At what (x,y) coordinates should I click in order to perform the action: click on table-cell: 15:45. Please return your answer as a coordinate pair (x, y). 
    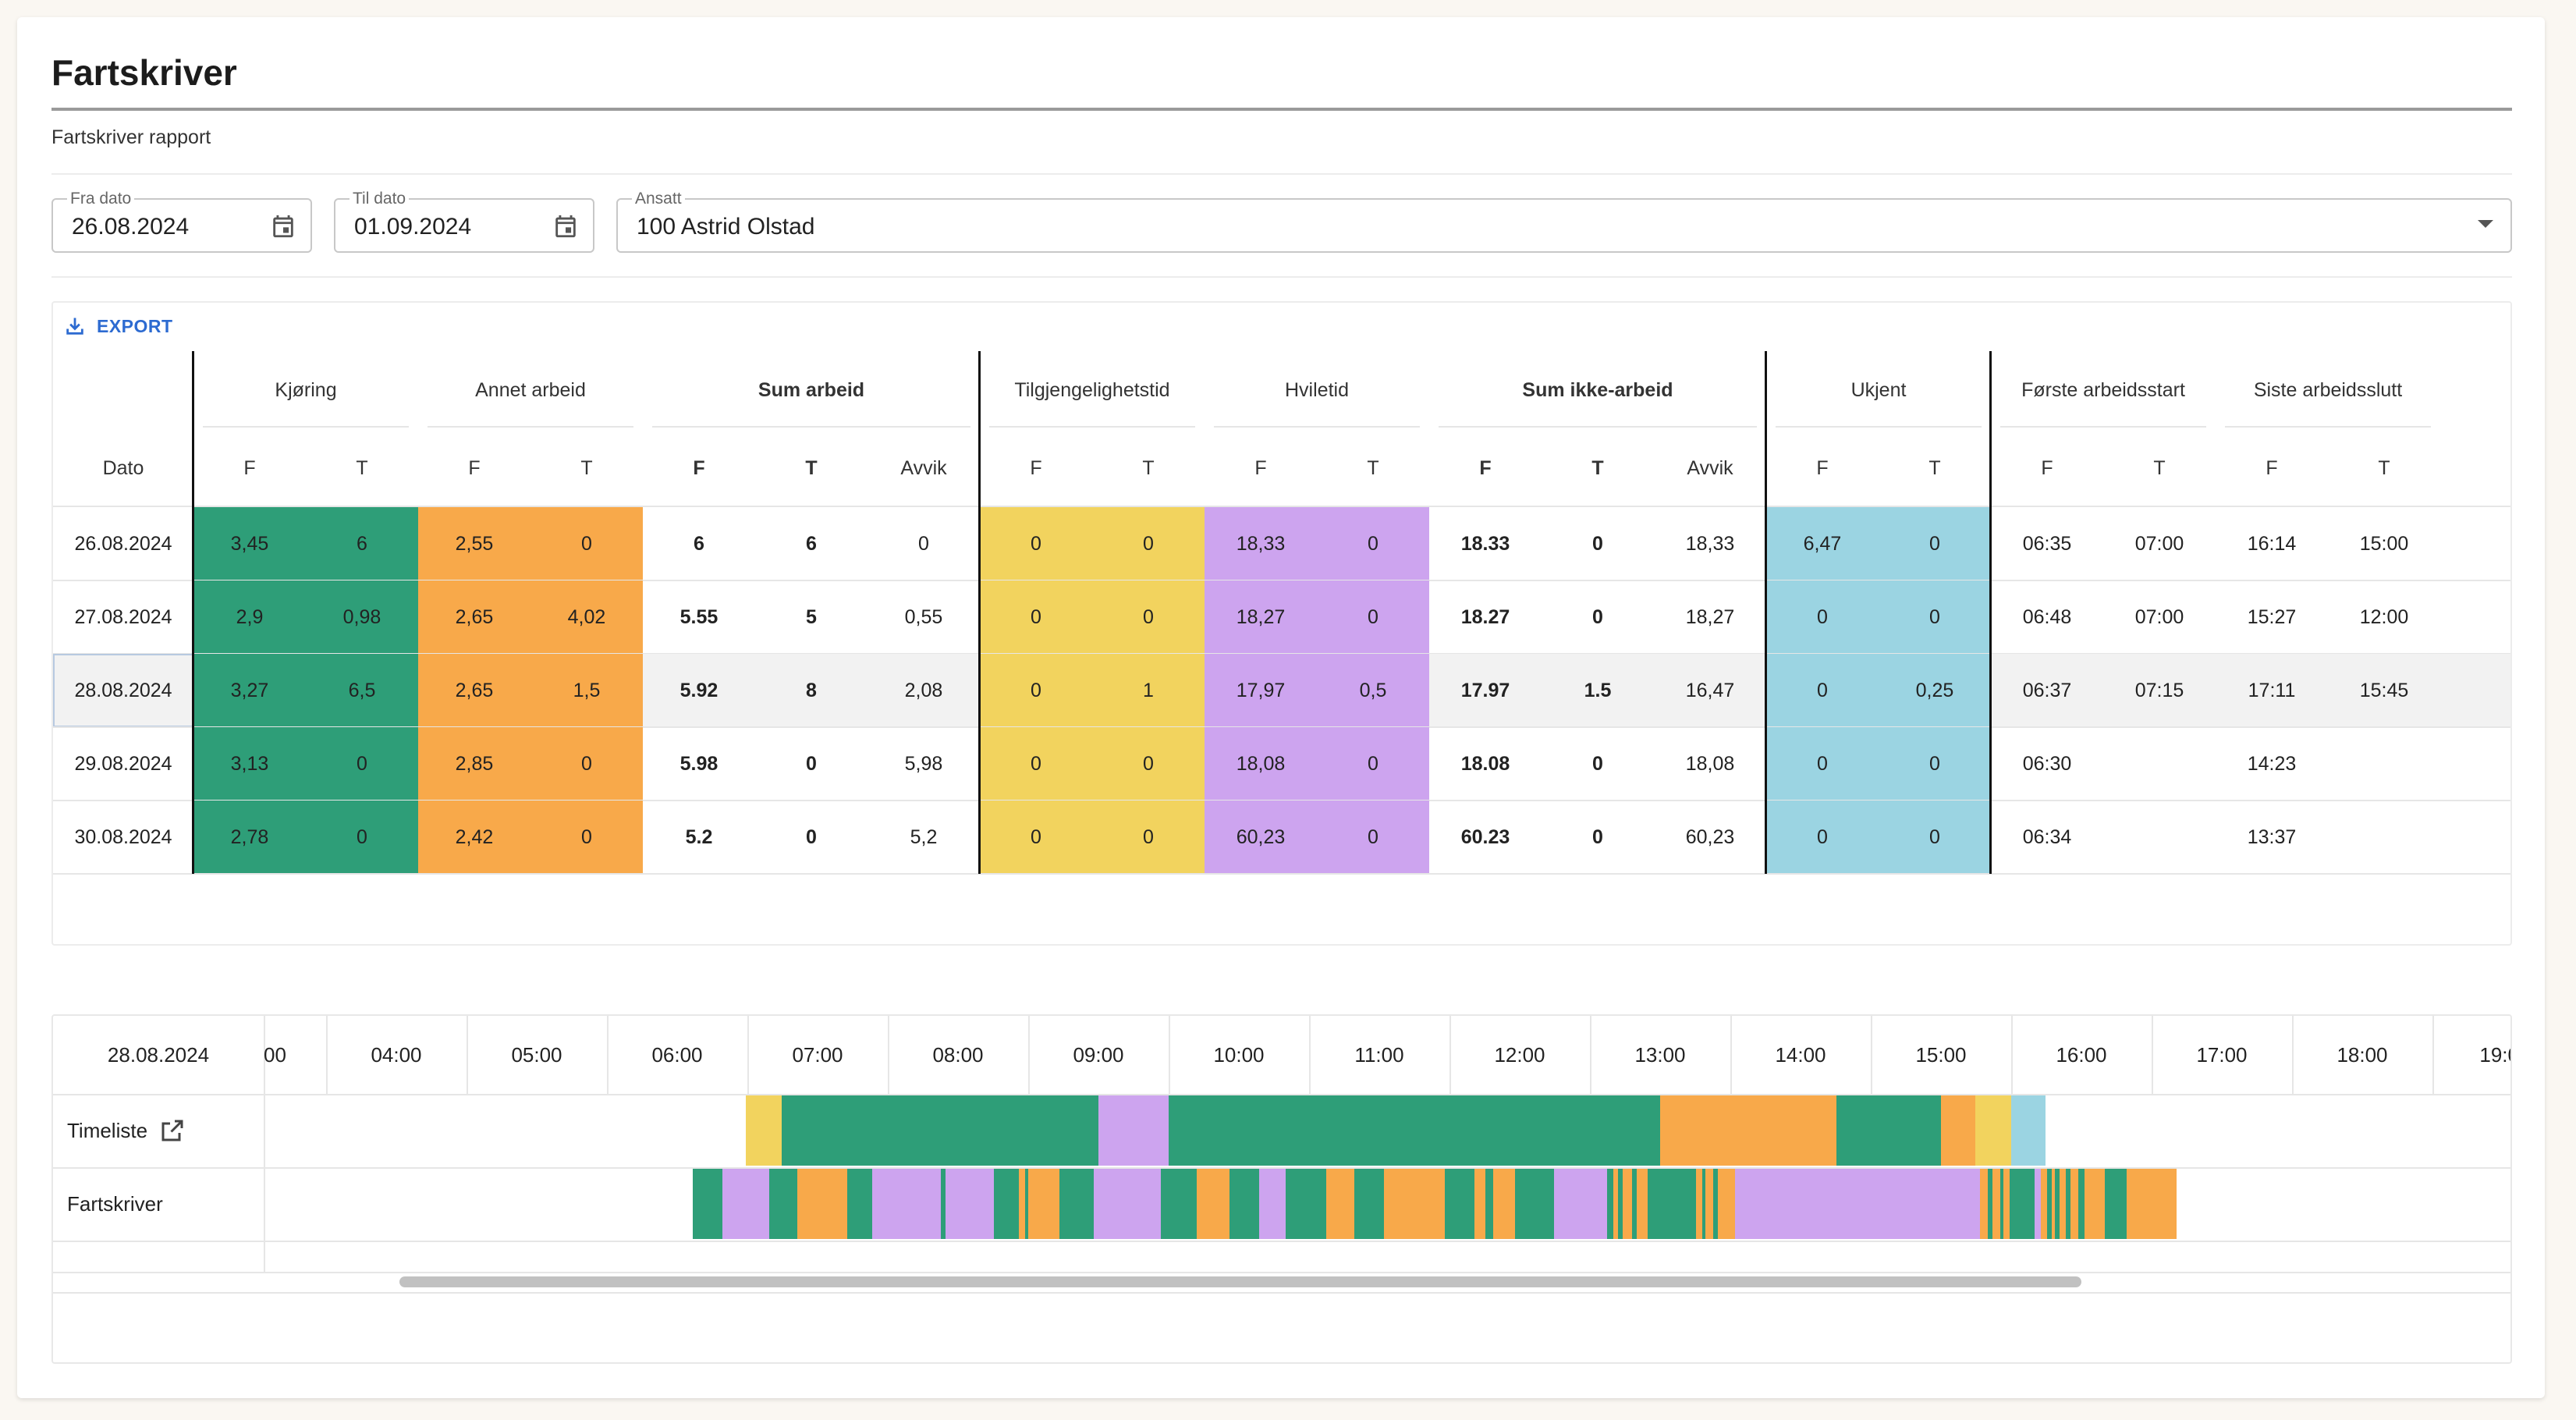
    Looking at the image, I should click on (2384, 690).